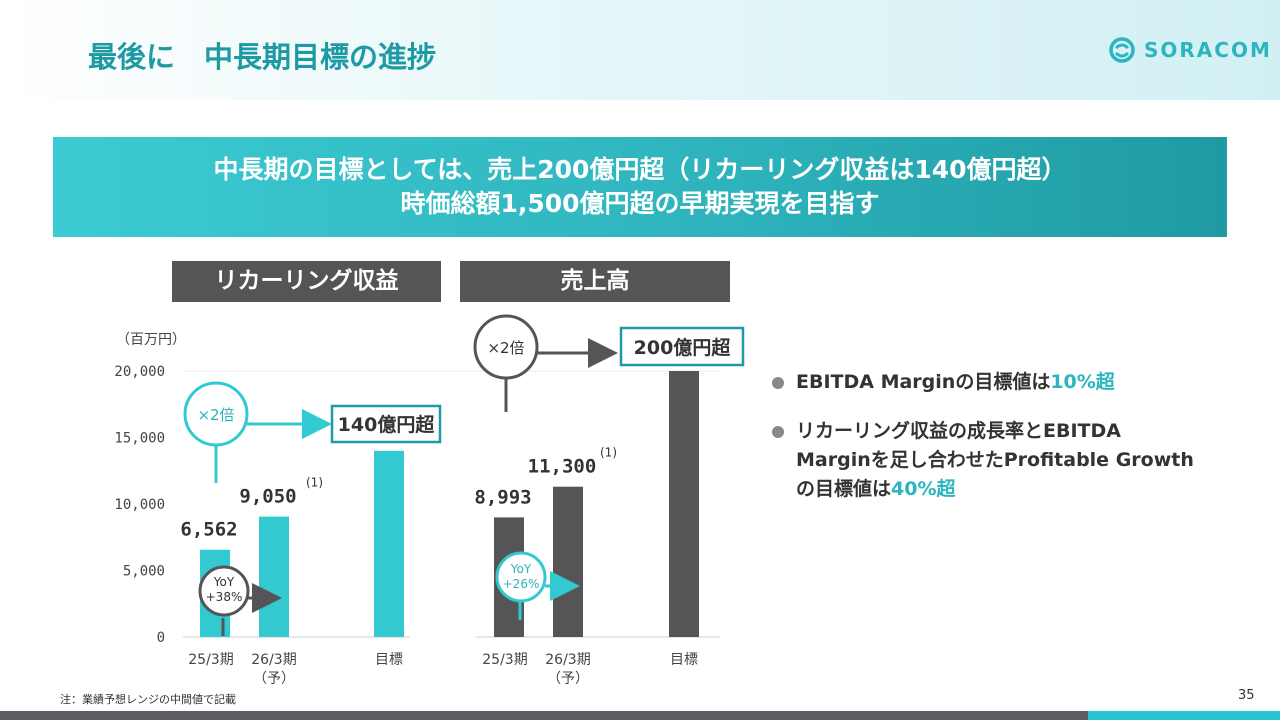  I want to click on y-tick-label: 15,000, so click(139, 439).